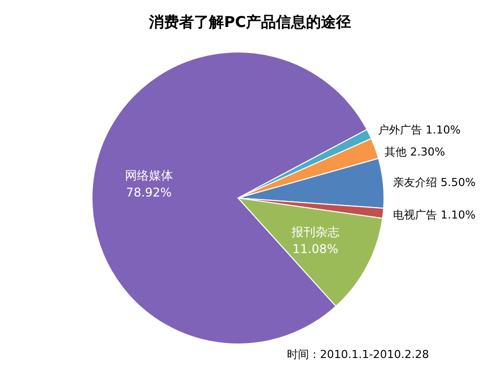 Image resolution: width=500 pixels, height=375 pixels. Describe the element at coordinates (434, 215) in the screenshot. I see `slice-label: 电视广告 1.10%` at that location.